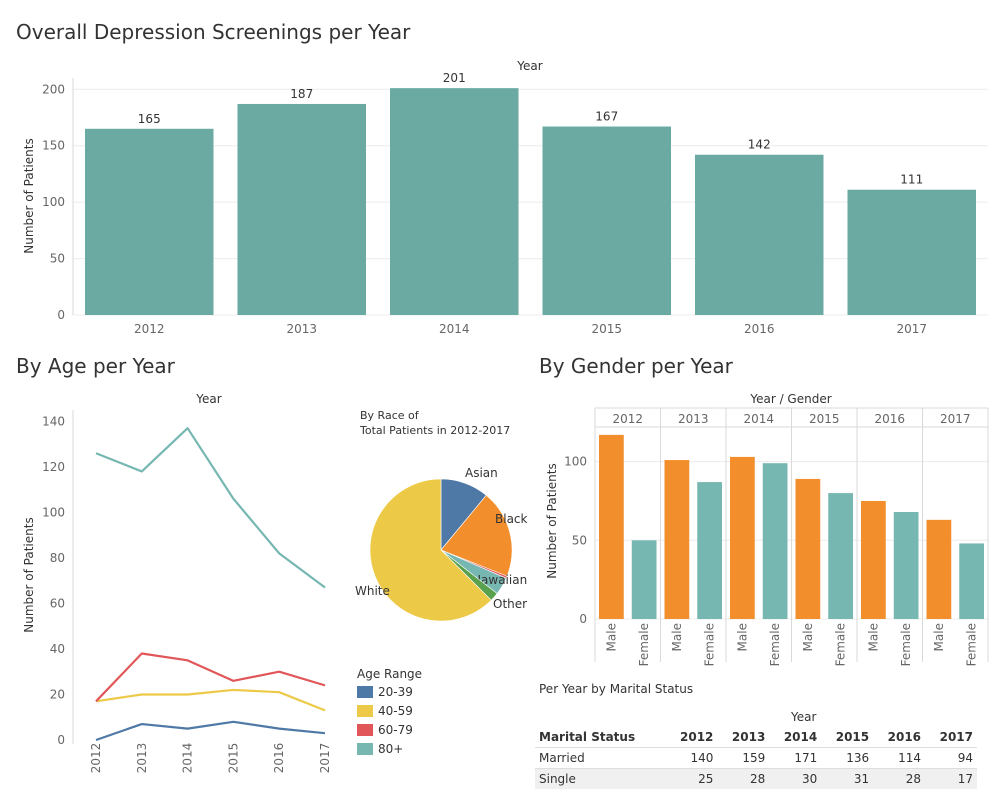 The image size is (999, 799). Describe the element at coordinates (57, 558) in the screenshot. I see `y-tick-label: 80` at that location.